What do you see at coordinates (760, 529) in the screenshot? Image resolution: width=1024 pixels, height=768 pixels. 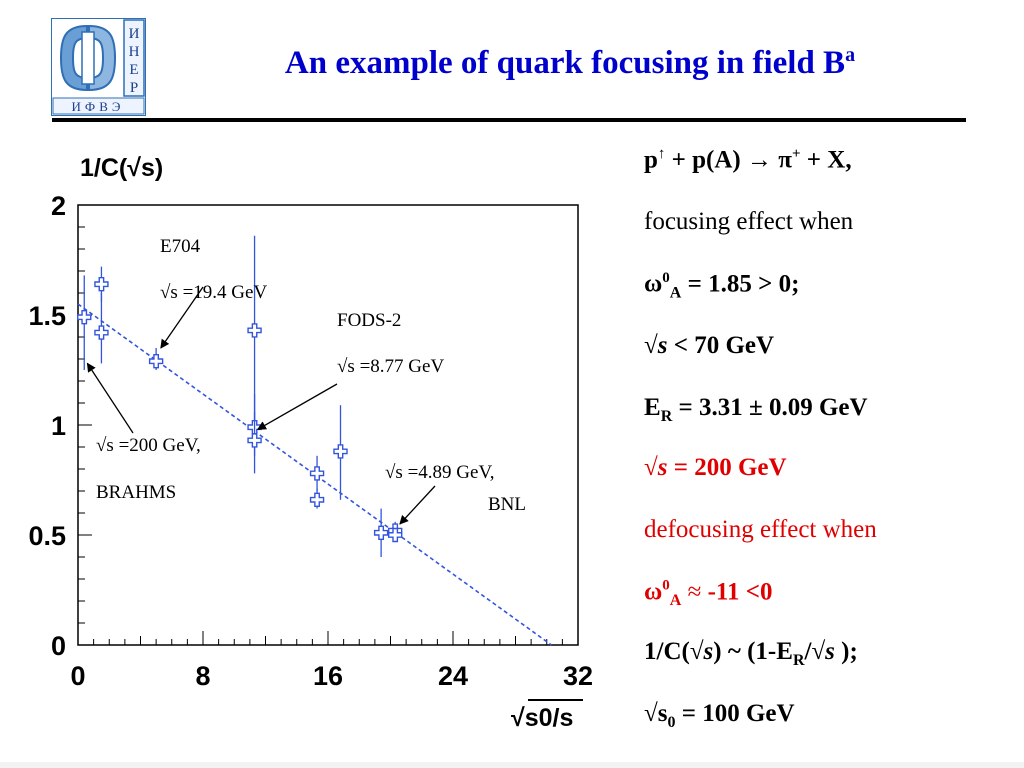 I see `defocusing-label: defocusing effect when` at bounding box center [760, 529].